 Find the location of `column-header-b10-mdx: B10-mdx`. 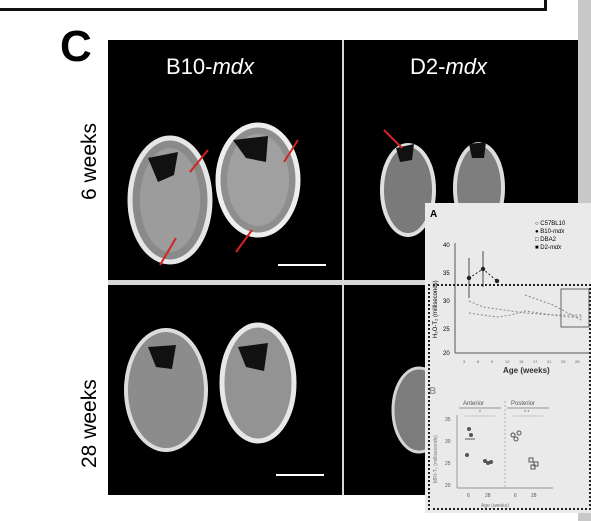

column-header-b10-mdx: B10-mdx is located at coordinates (210, 66).